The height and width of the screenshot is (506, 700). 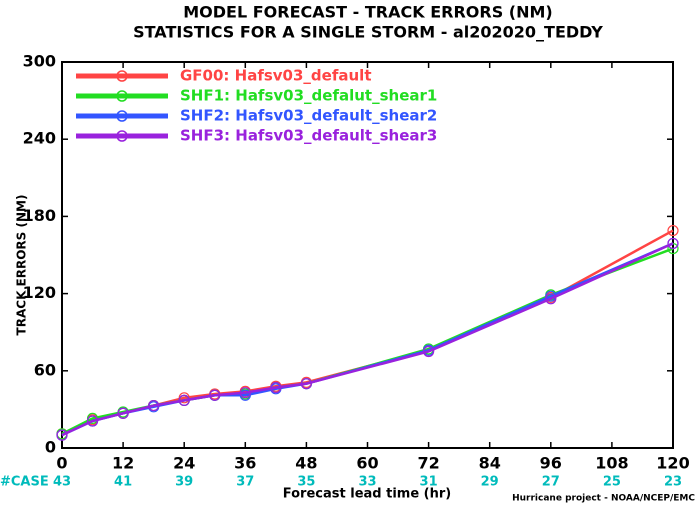 I want to click on legend-label: GF00: Hafsv03_default, so click(x=275, y=76).